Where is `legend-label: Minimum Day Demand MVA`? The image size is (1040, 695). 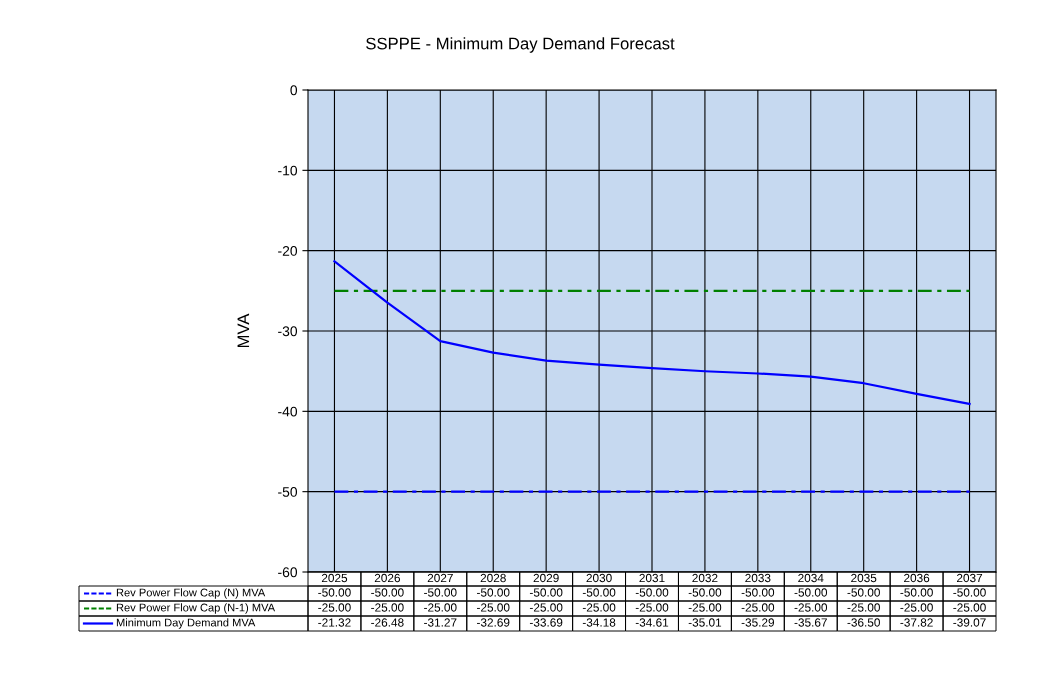 legend-label: Minimum Day Demand MVA is located at coordinates (186, 623).